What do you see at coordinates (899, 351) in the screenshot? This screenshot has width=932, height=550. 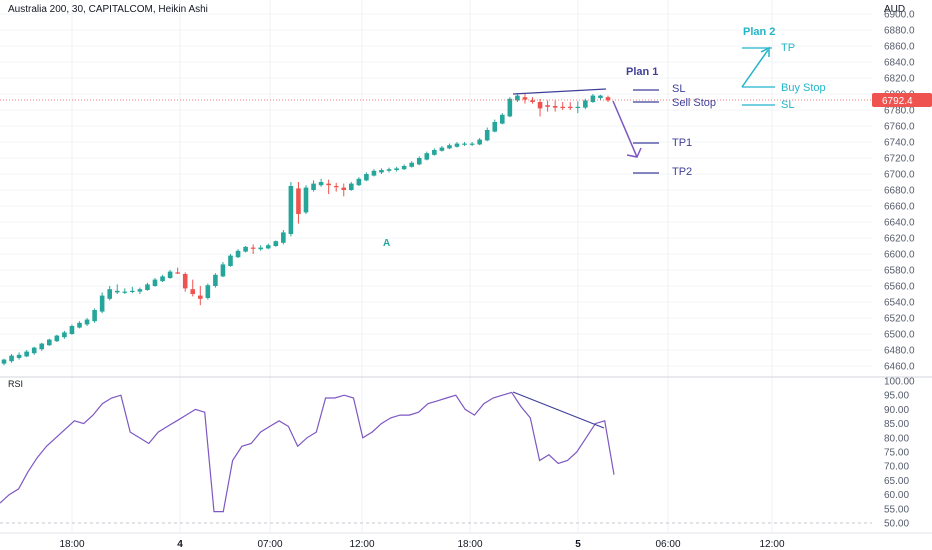 I see `price-tick-label: 6480.0` at bounding box center [899, 351].